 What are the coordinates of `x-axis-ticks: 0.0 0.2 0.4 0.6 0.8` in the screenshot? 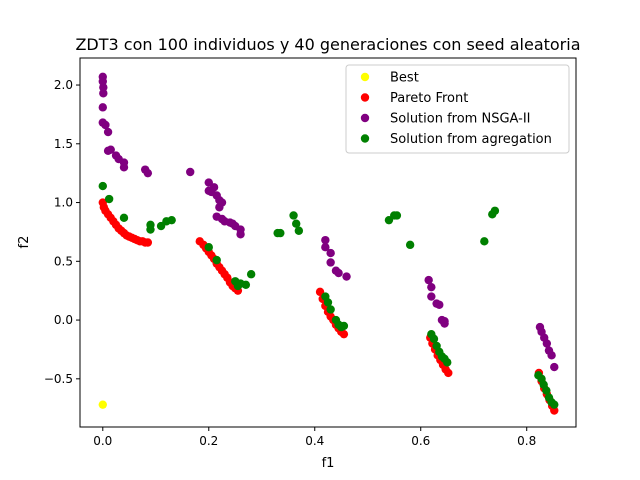 It's located at (314, 437).